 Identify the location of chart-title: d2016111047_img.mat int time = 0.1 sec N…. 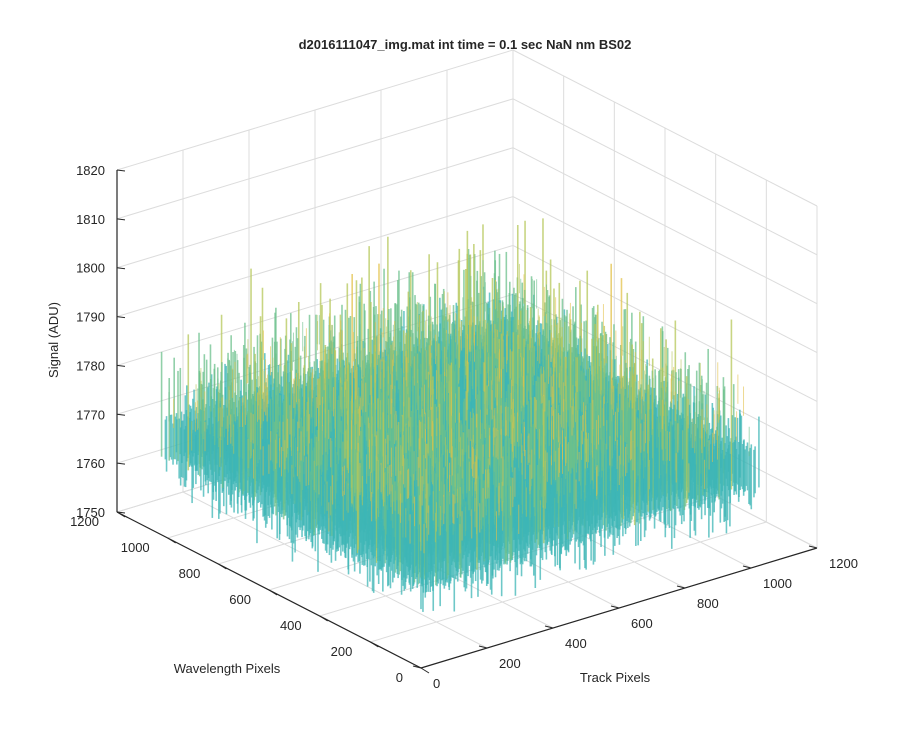
(465, 44).